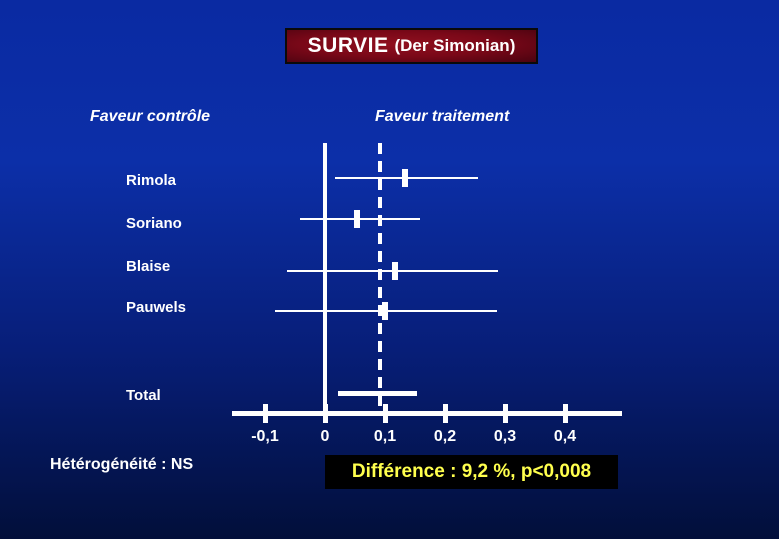 Image resolution: width=779 pixels, height=539 pixels. Describe the element at coordinates (348, 45) in the screenshot. I see `slide-title-main: SURVIE` at that location.